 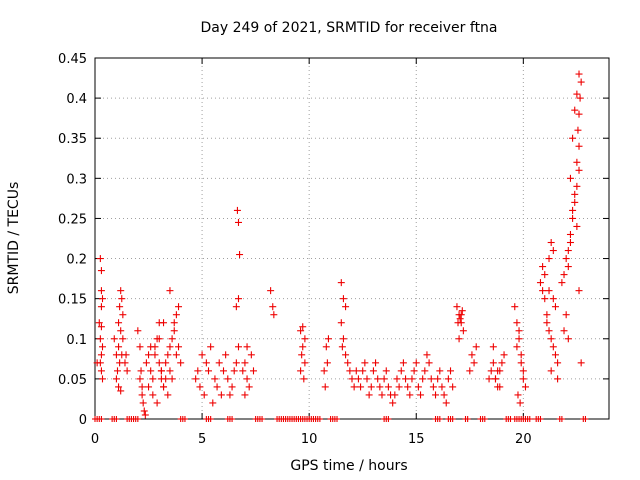 I want to click on y-axis-label: SRMTID / TECUs, so click(x=14, y=238).